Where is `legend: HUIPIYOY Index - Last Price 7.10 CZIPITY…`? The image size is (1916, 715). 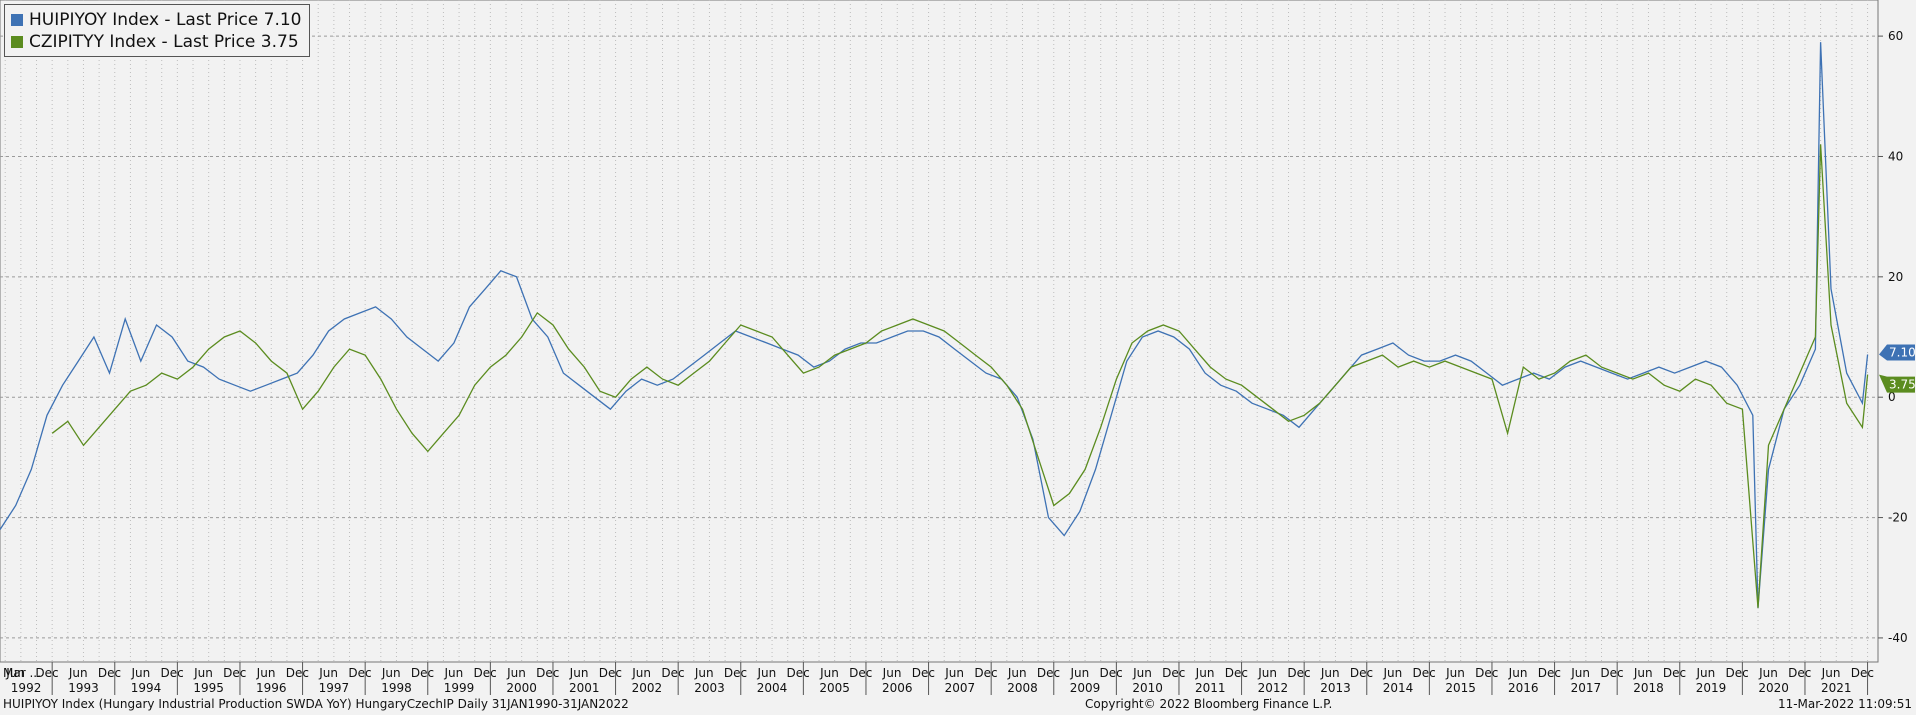
legend: HUIPIYOY Index - Last Price 7.10 CZIPITY… is located at coordinates (157, 30).